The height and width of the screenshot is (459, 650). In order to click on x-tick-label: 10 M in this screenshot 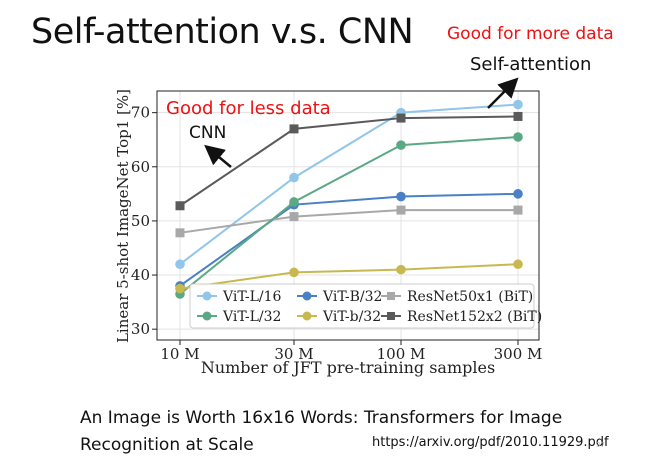, I will do `click(179, 354)`.